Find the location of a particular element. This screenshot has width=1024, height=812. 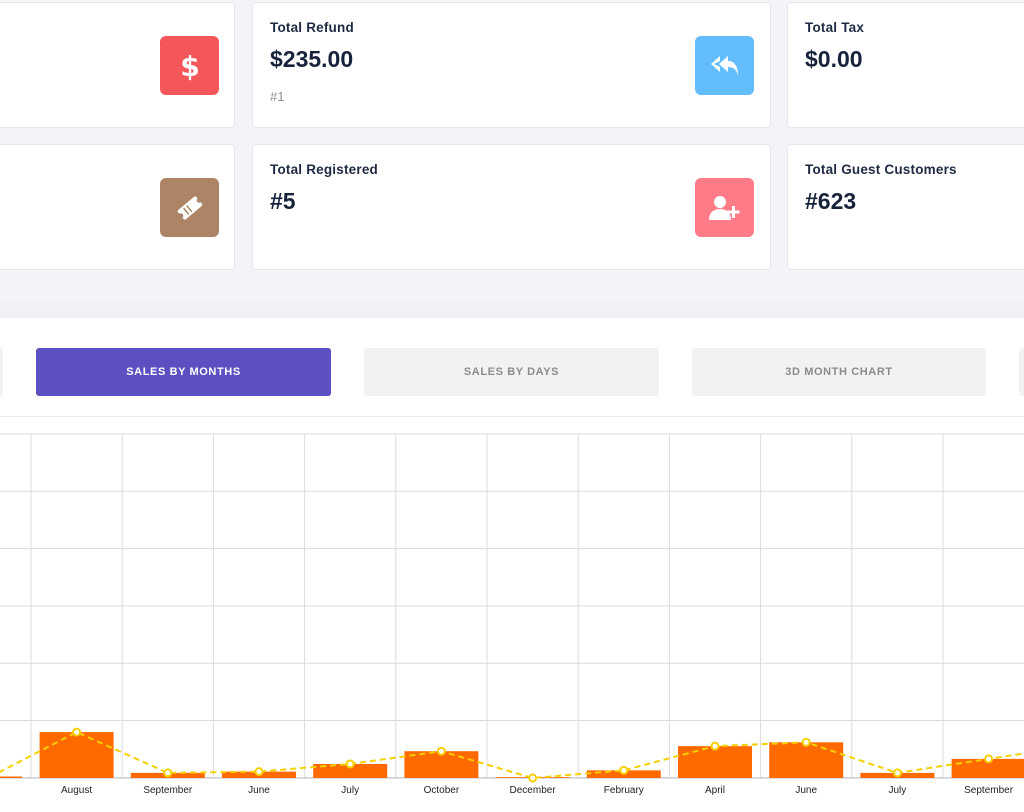

x-tick-label: April is located at coordinates (715, 790).